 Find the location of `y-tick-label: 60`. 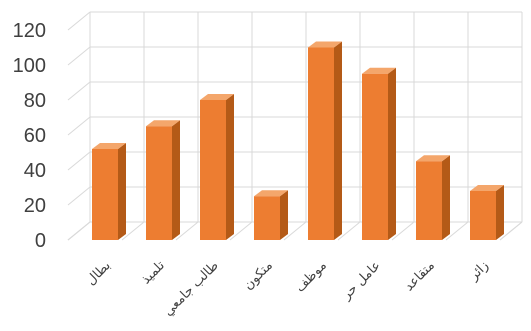

y-tick-label: 60 is located at coordinates (35, 136).